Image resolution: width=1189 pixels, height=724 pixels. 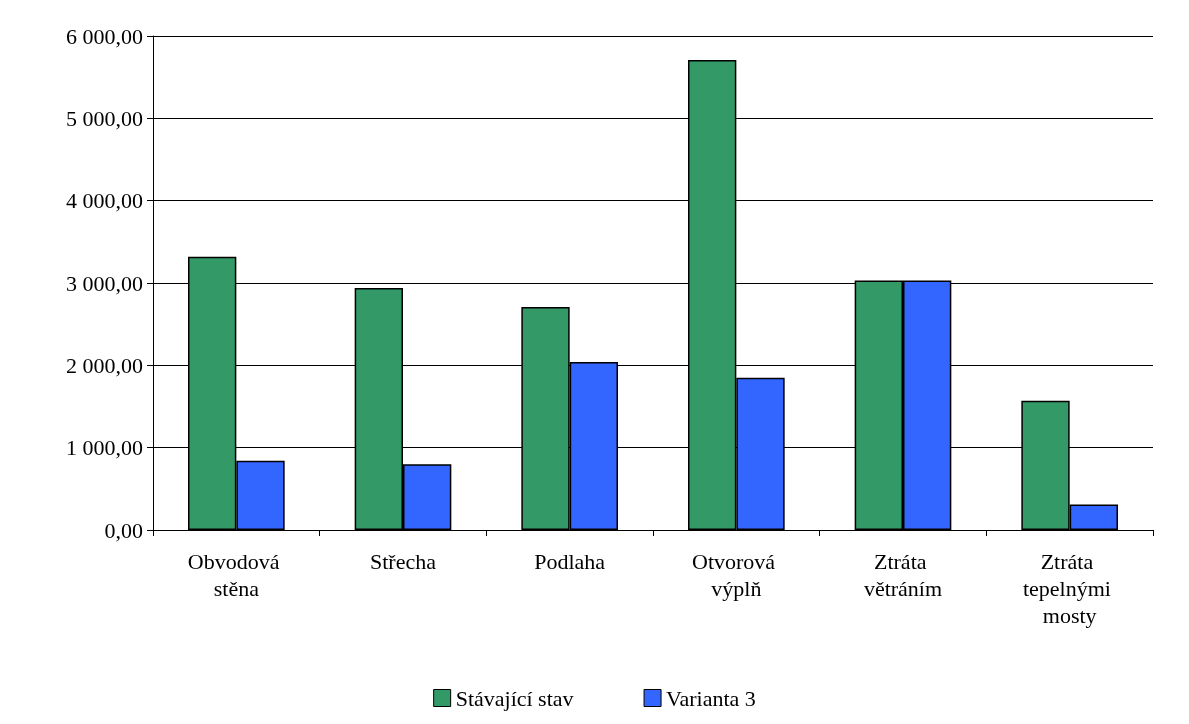 What do you see at coordinates (736, 575) in the screenshot?
I see `x-tick-label: Otvorová výplň` at bounding box center [736, 575].